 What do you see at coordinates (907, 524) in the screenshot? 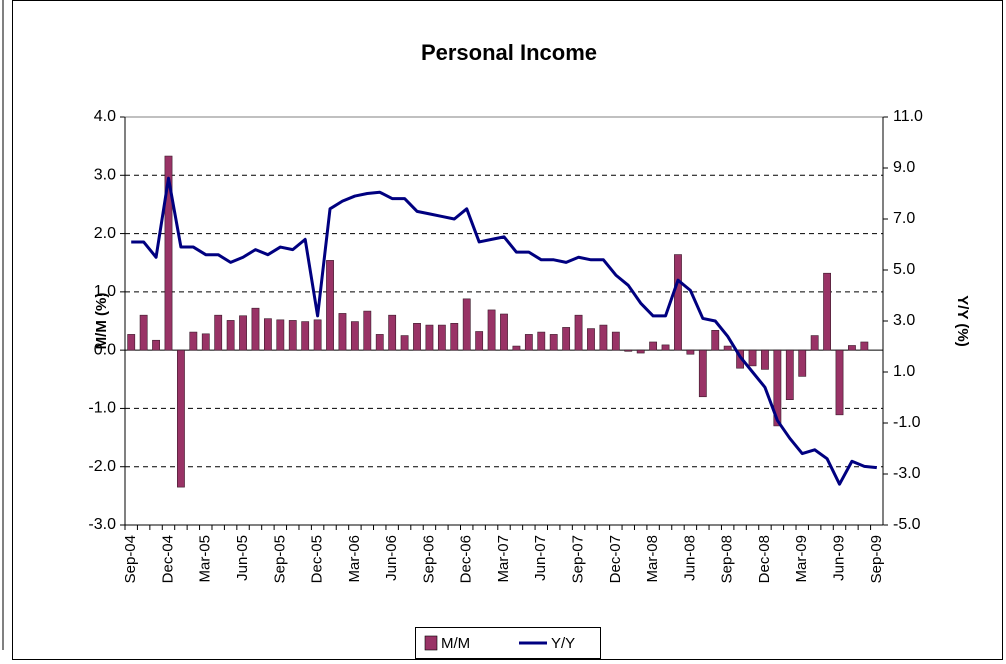
I see `y2-tick-label: -5.0` at bounding box center [907, 524].